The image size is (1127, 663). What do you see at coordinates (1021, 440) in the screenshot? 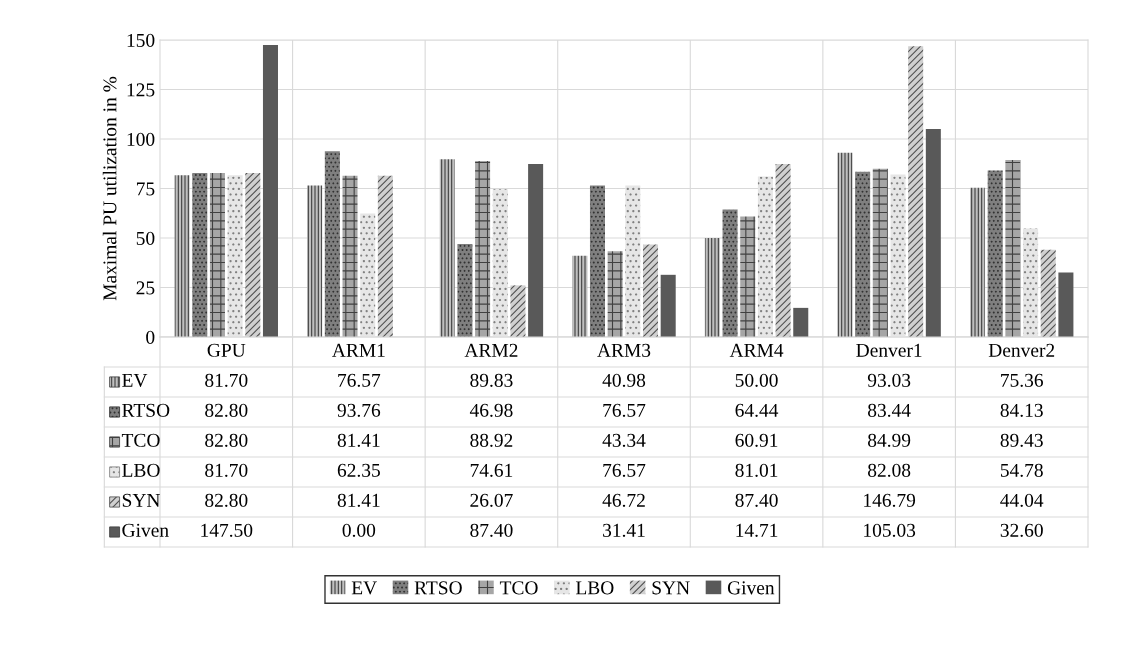
I see `data-label: 89.43` at bounding box center [1021, 440].